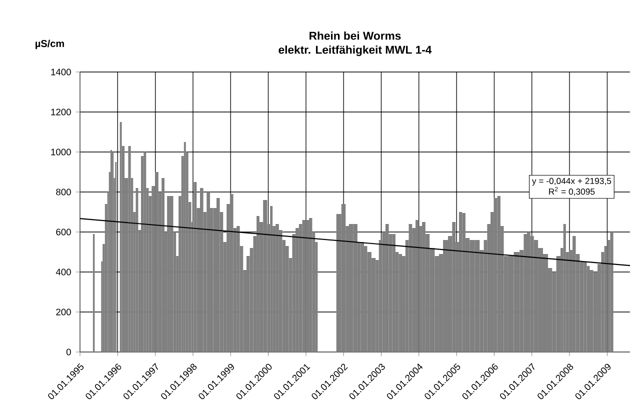 This screenshot has height=413, width=640. What do you see at coordinates (572, 182) in the screenshot?
I see `annotation: y = -0,044x + 2193,5` at bounding box center [572, 182].